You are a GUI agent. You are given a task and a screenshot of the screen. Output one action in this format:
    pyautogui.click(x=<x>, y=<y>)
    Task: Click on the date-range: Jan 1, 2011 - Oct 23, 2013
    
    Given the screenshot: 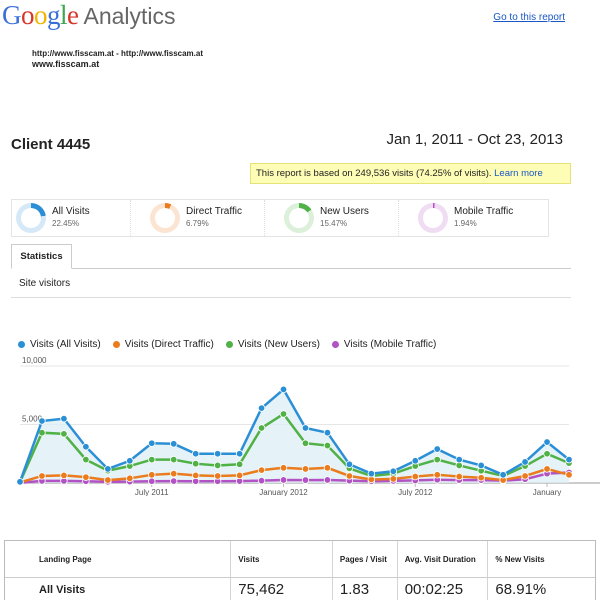 What is the action you would take?
    pyautogui.click(x=474, y=139)
    